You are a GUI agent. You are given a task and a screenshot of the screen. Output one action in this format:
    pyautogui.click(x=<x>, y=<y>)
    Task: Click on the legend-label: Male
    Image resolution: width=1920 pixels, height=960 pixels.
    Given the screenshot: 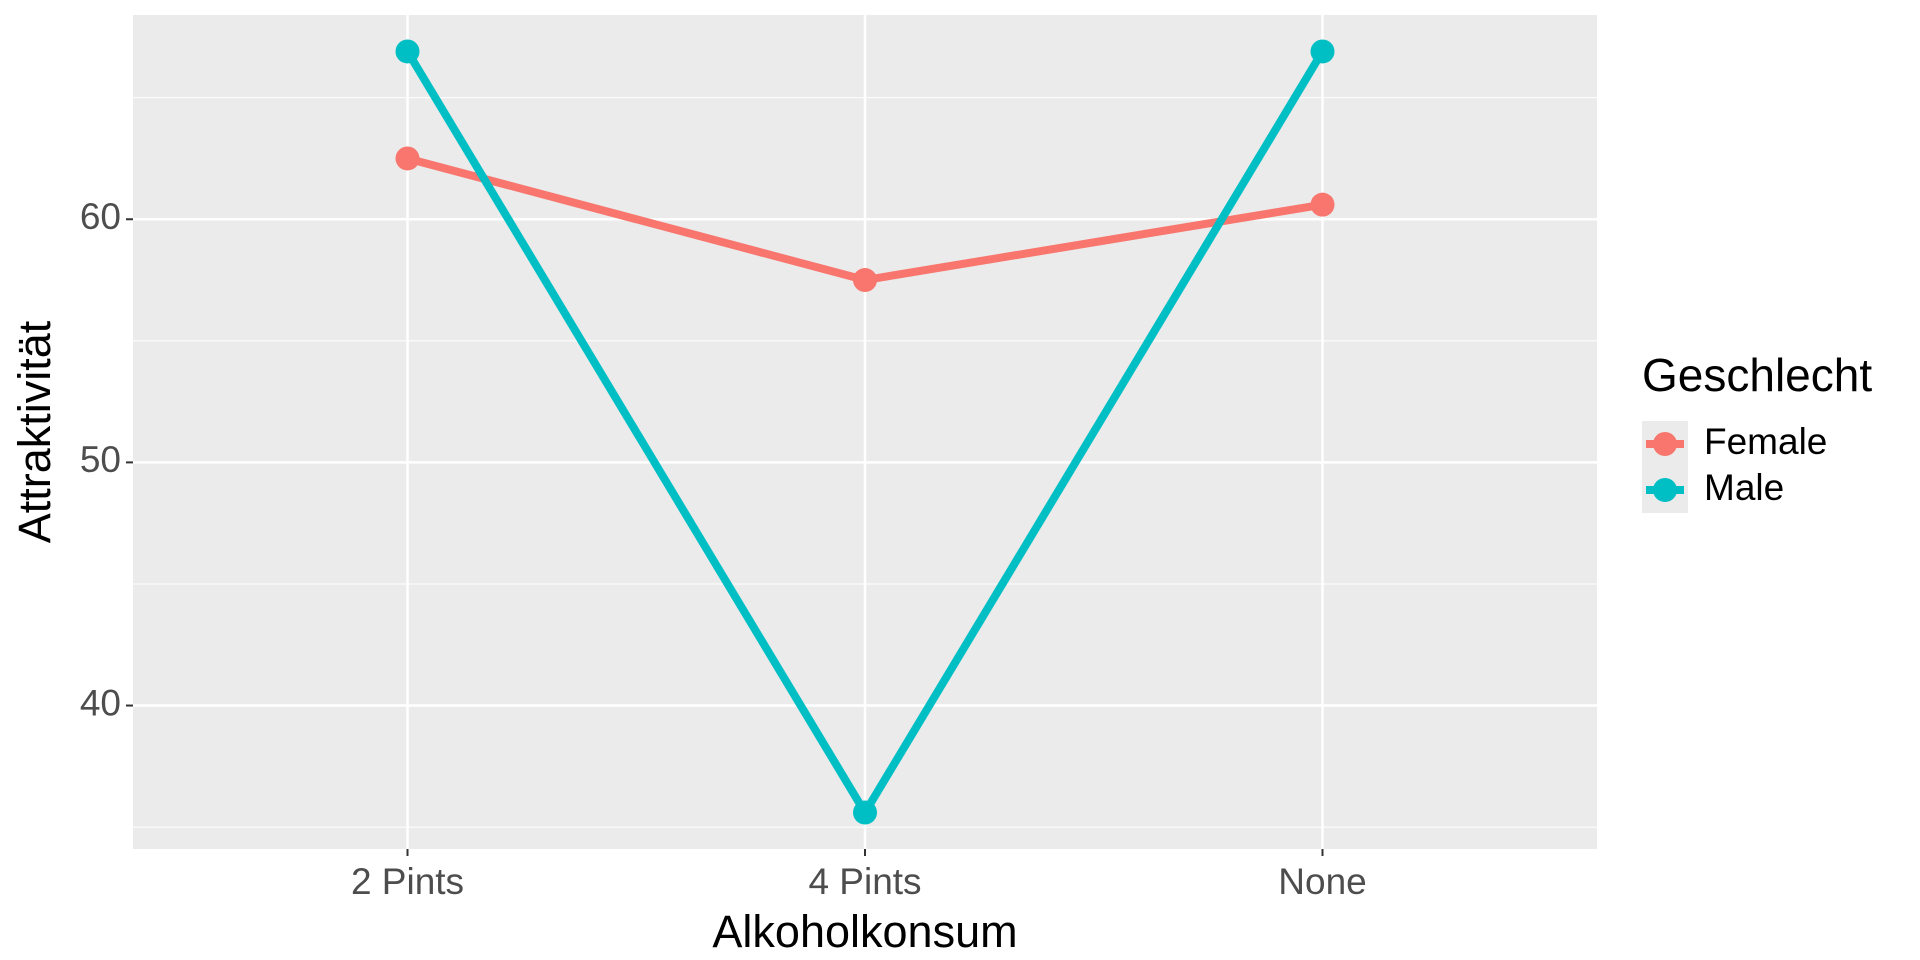 What is the action you would take?
    pyautogui.click(x=1744, y=487)
    